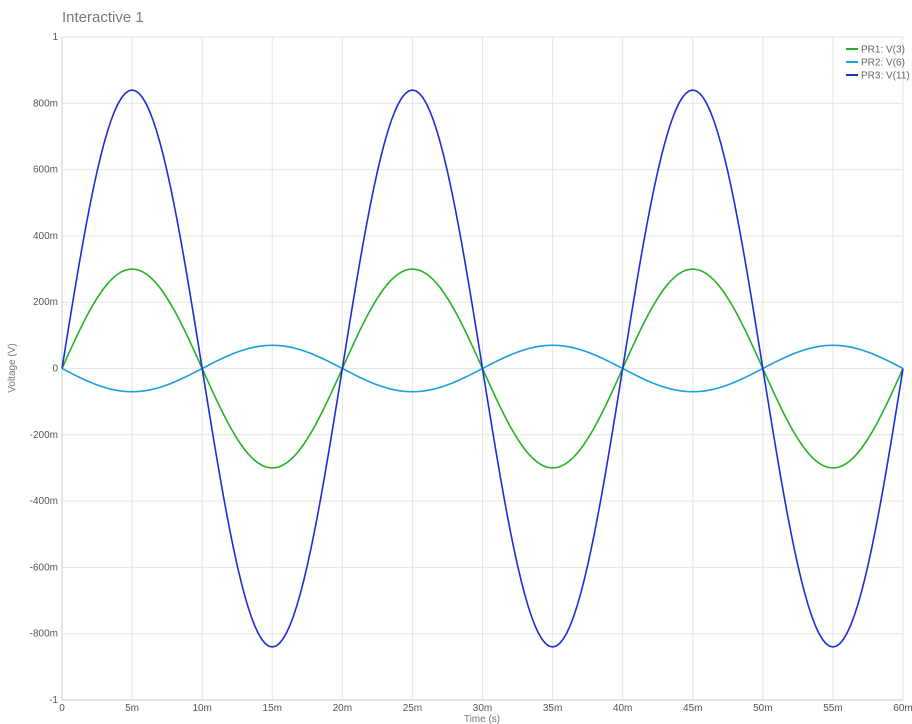  Describe the element at coordinates (201, 708) in the screenshot. I see `x-tick-label: 10m` at that location.